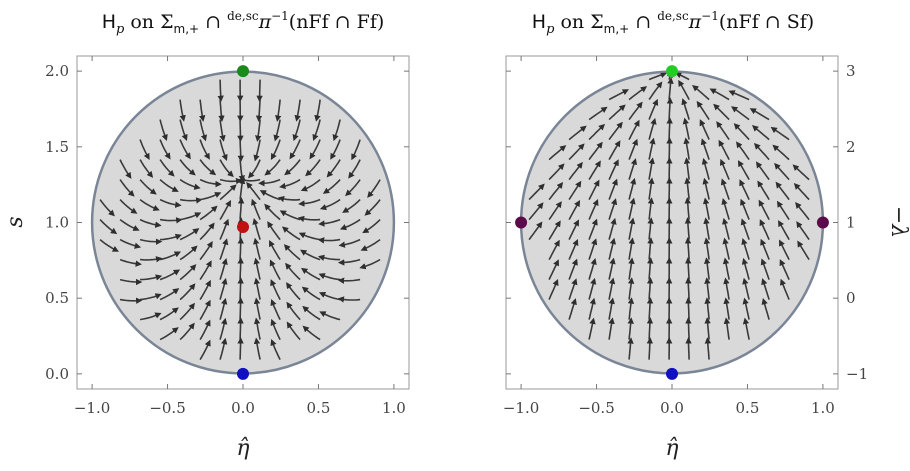 The width and height of the screenshot is (910, 471). What do you see at coordinates (265, 22) in the screenshot?
I see `left-title-pi: π` at bounding box center [265, 22].